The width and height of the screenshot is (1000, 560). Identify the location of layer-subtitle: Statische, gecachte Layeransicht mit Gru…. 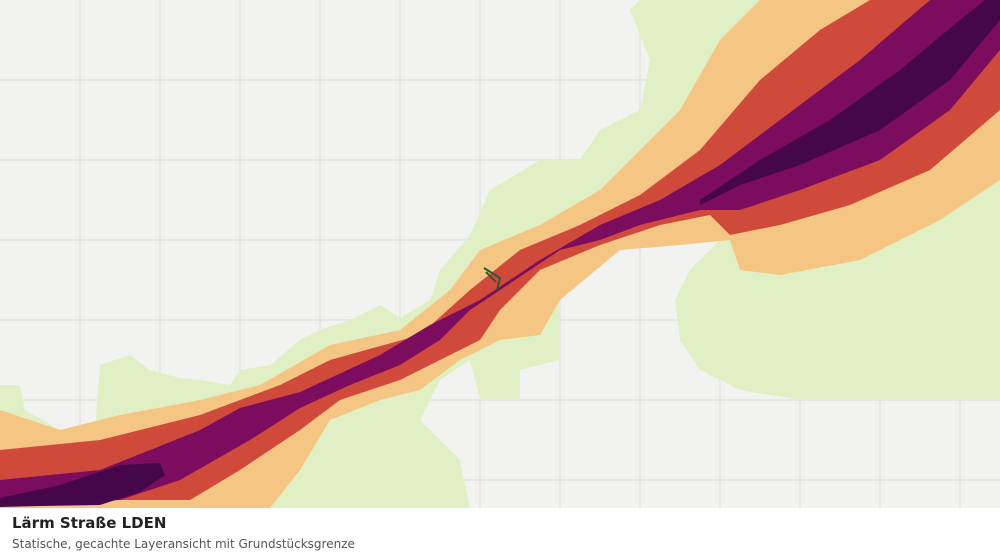
(183, 544).